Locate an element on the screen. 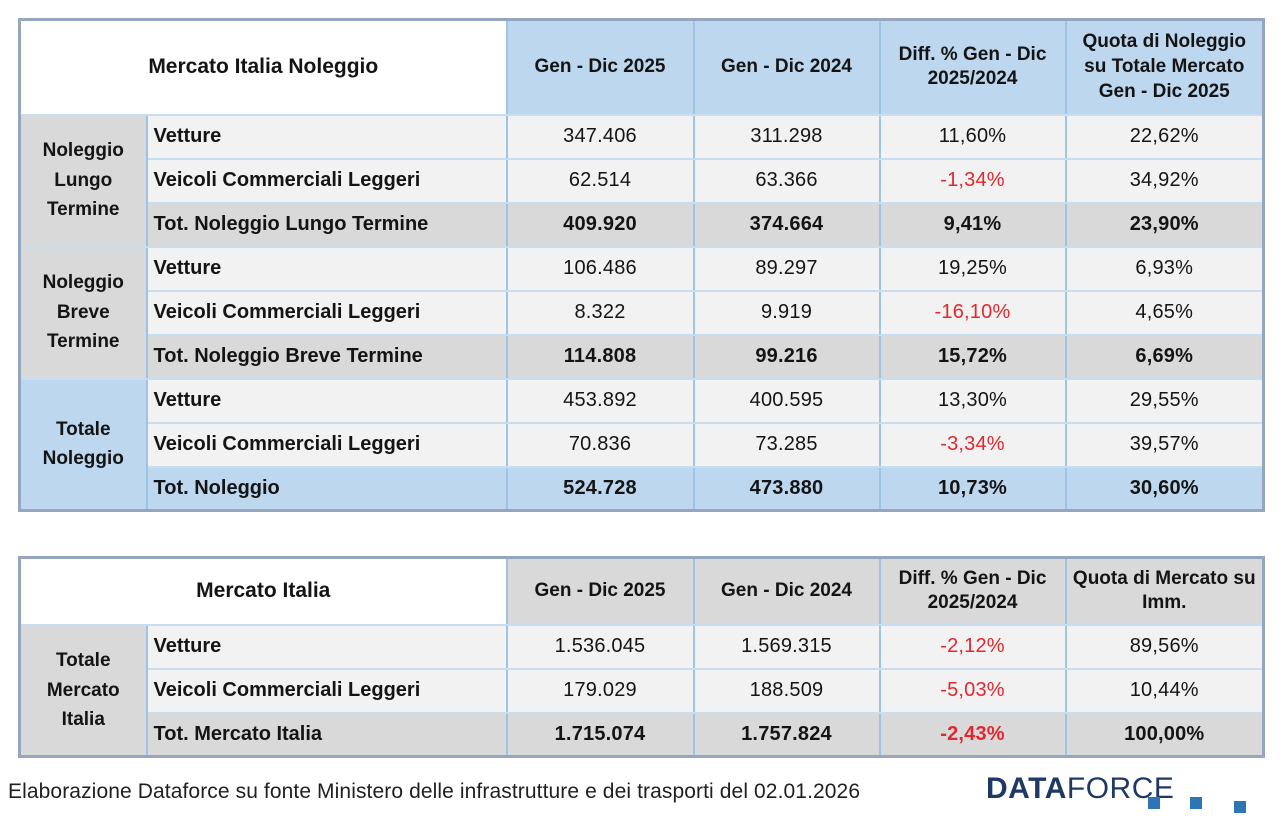 The height and width of the screenshot is (838, 1280). value-cell: 29,55% is located at coordinates (1164, 400).